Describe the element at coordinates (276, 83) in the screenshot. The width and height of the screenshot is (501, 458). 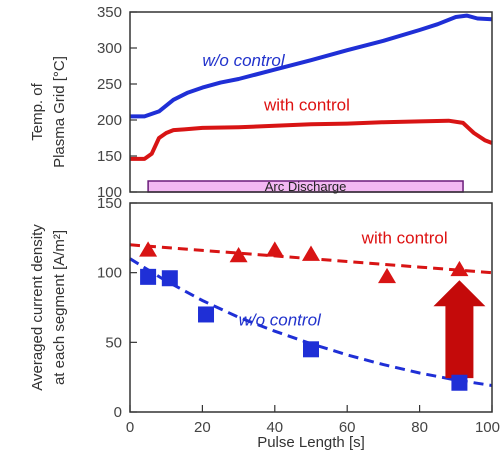
I see `top-annotations: w/o control with control` at that location.